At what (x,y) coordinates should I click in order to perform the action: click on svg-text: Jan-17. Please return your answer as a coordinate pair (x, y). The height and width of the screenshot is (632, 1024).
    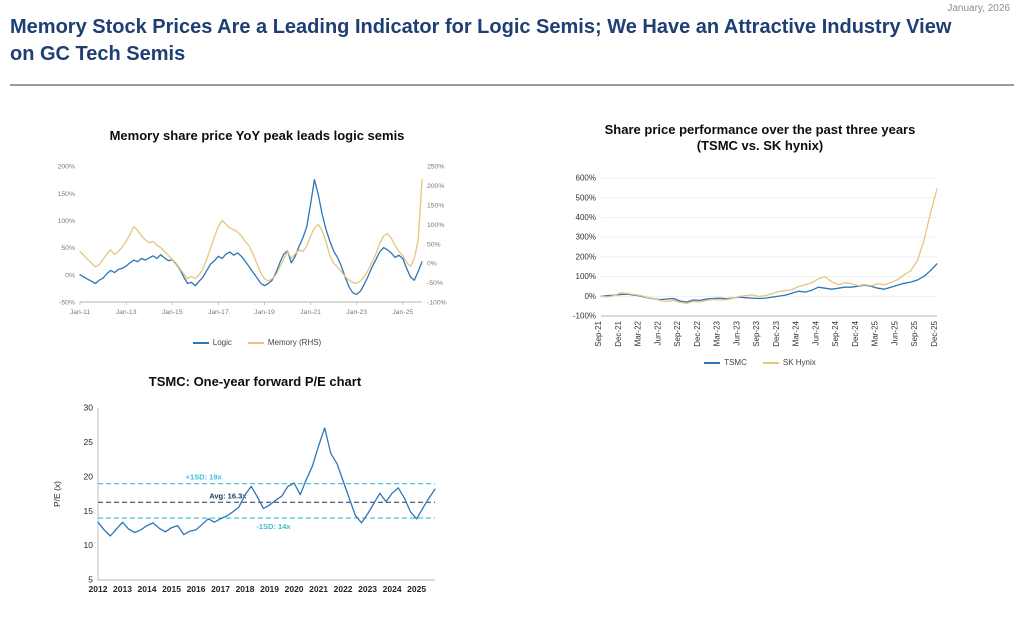
    Looking at the image, I should click on (218, 312).